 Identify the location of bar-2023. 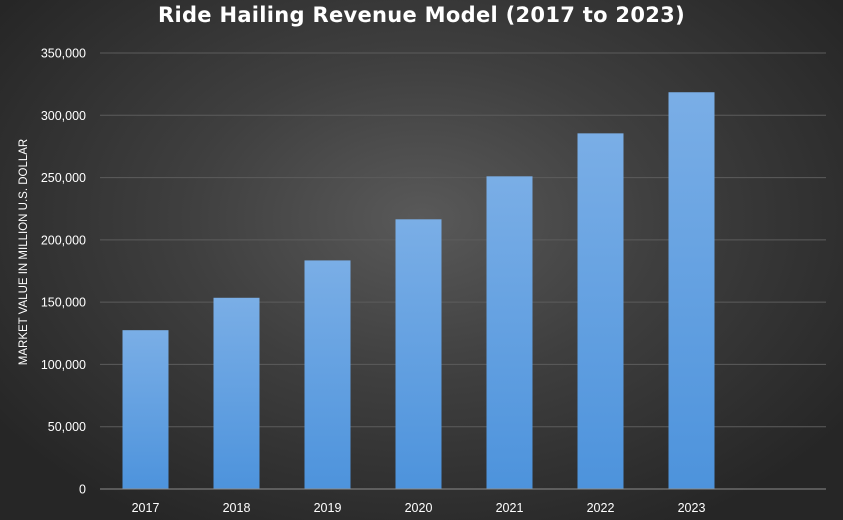
(691, 291).